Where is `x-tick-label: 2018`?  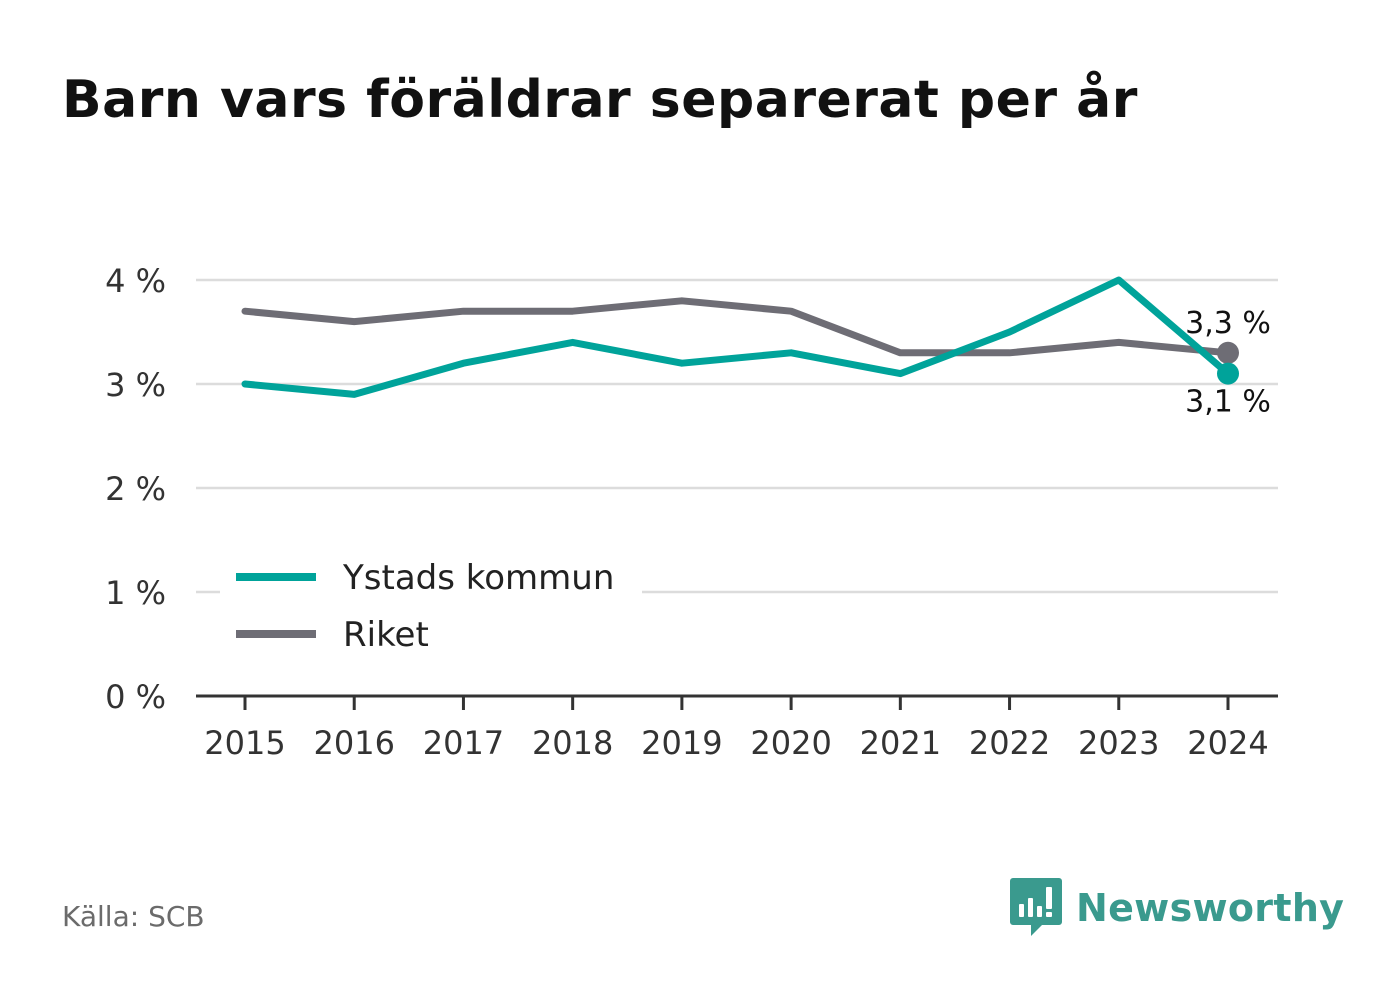 x-tick-label: 2018 is located at coordinates (572, 743).